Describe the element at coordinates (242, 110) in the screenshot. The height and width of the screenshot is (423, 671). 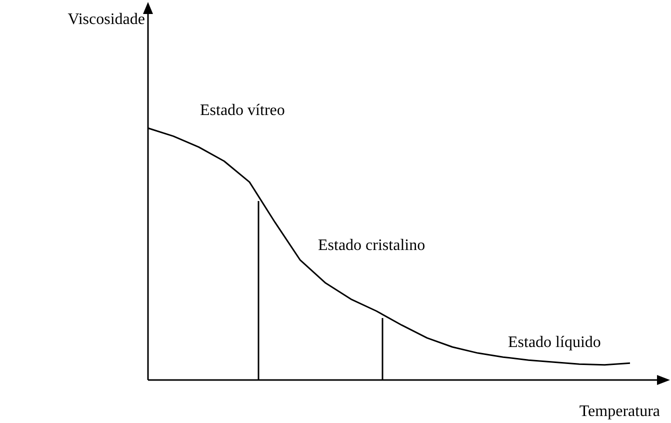
I see `text: Estado vítreo` at that location.